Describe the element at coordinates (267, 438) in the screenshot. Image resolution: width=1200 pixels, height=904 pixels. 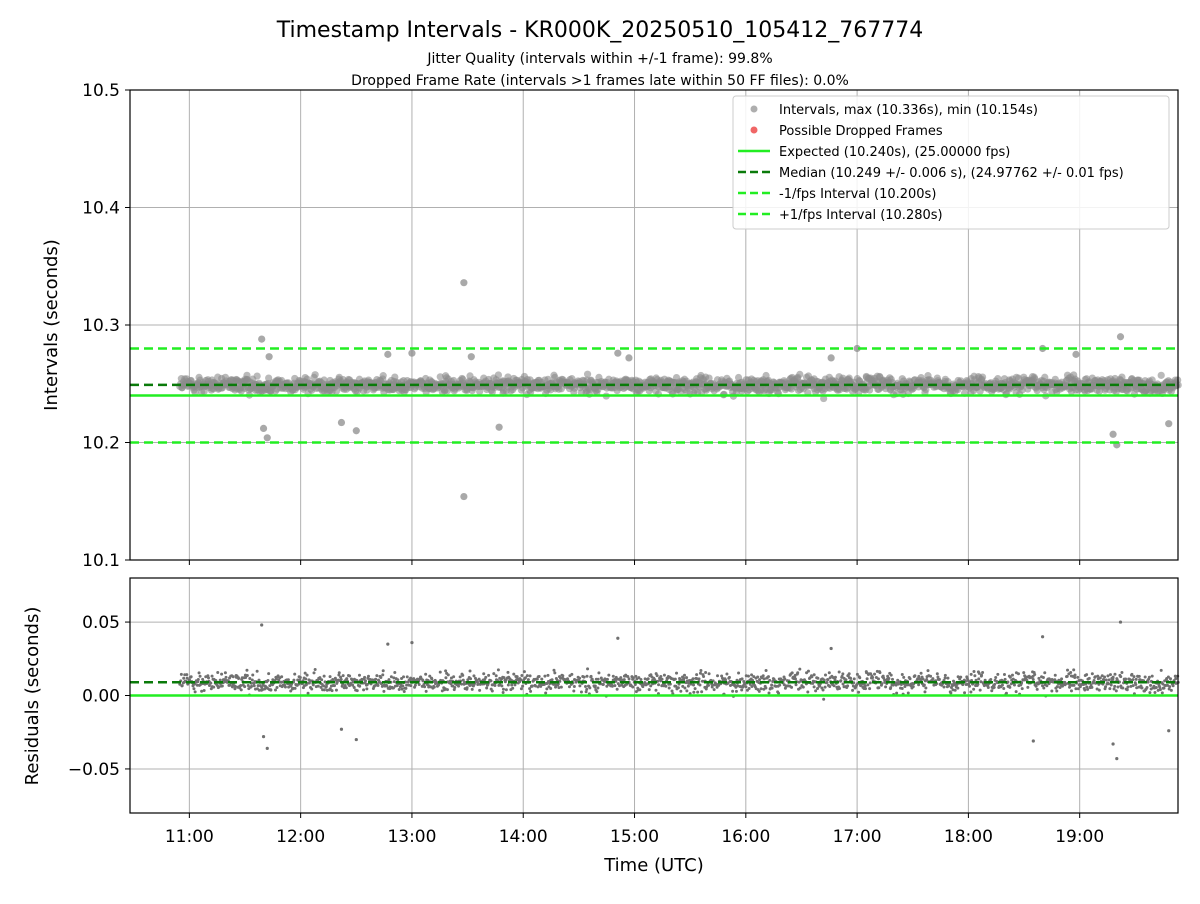
I see `interval-outlier-point` at that location.